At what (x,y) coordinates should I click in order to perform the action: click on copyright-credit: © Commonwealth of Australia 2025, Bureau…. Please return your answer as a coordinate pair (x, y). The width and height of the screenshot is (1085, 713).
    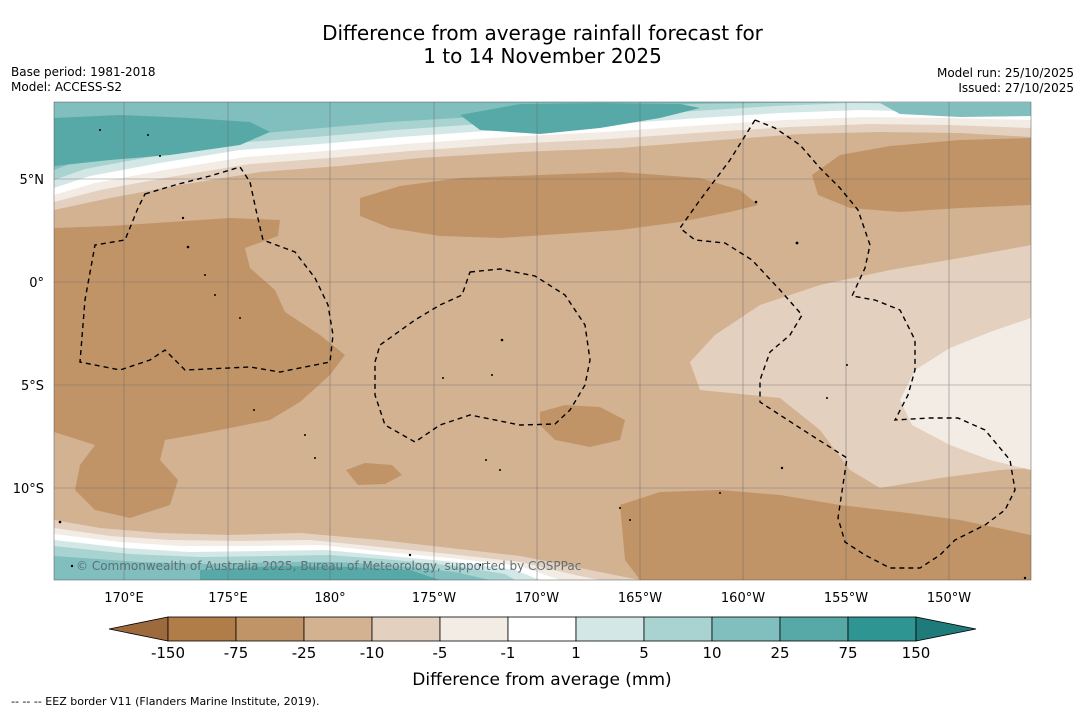
    Looking at the image, I should click on (328, 566).